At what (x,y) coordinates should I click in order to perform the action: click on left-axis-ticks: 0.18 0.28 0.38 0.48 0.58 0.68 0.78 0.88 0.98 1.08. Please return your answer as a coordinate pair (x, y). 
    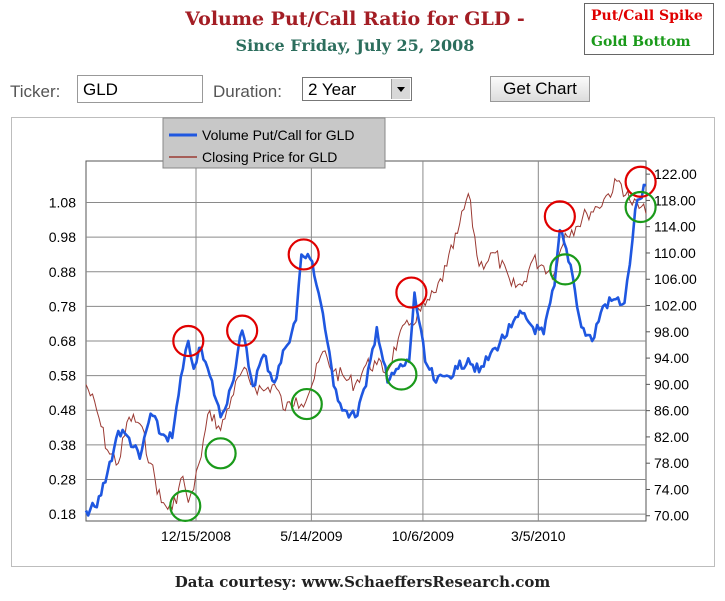
    Looking at the image, I should click on (62, 359).